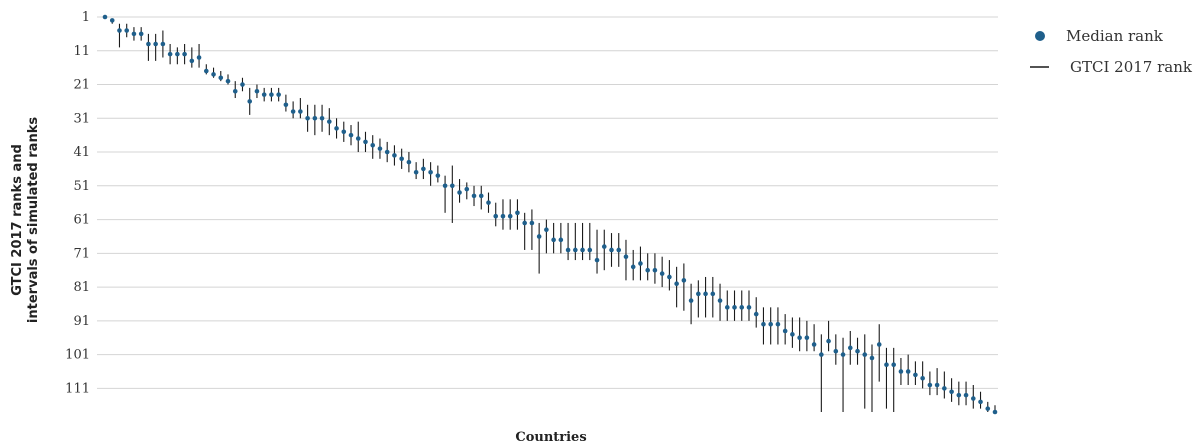 The height and width of the screenshot is (448, 1201). I want to click on y-tick-label: 101, so click(77, 355).